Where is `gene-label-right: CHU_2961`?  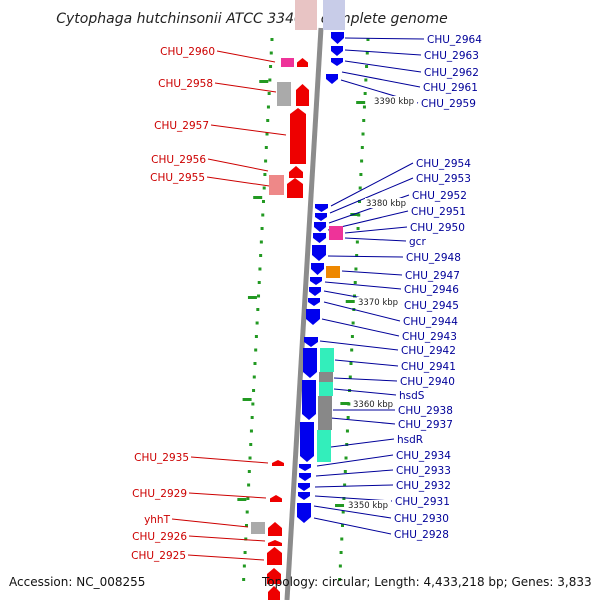 gene-label-right: CHU_2961 is located at coordinates (450, 88).